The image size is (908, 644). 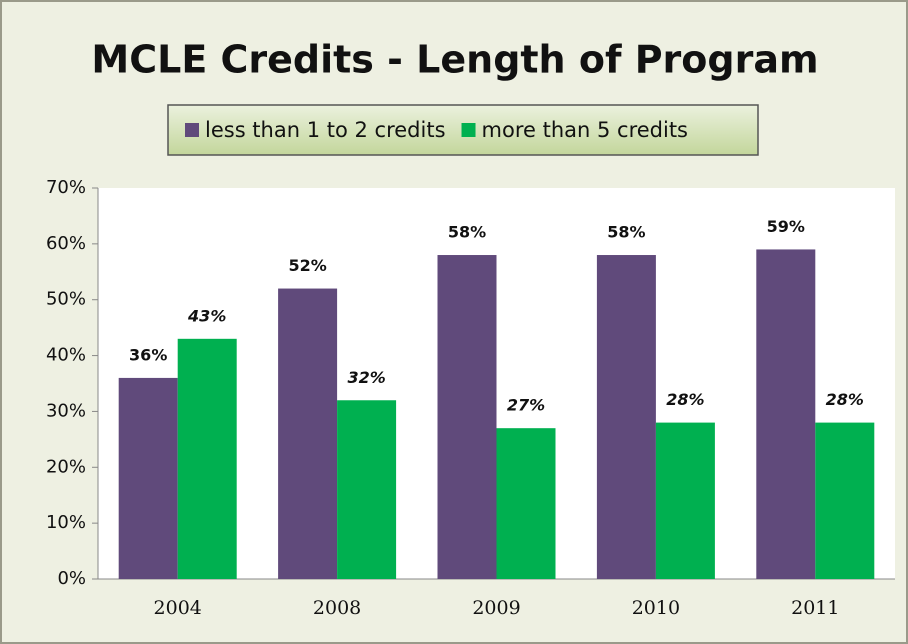 I want to click on legend-label: less than 1 to 2 credits, so click(x=325, y=130).